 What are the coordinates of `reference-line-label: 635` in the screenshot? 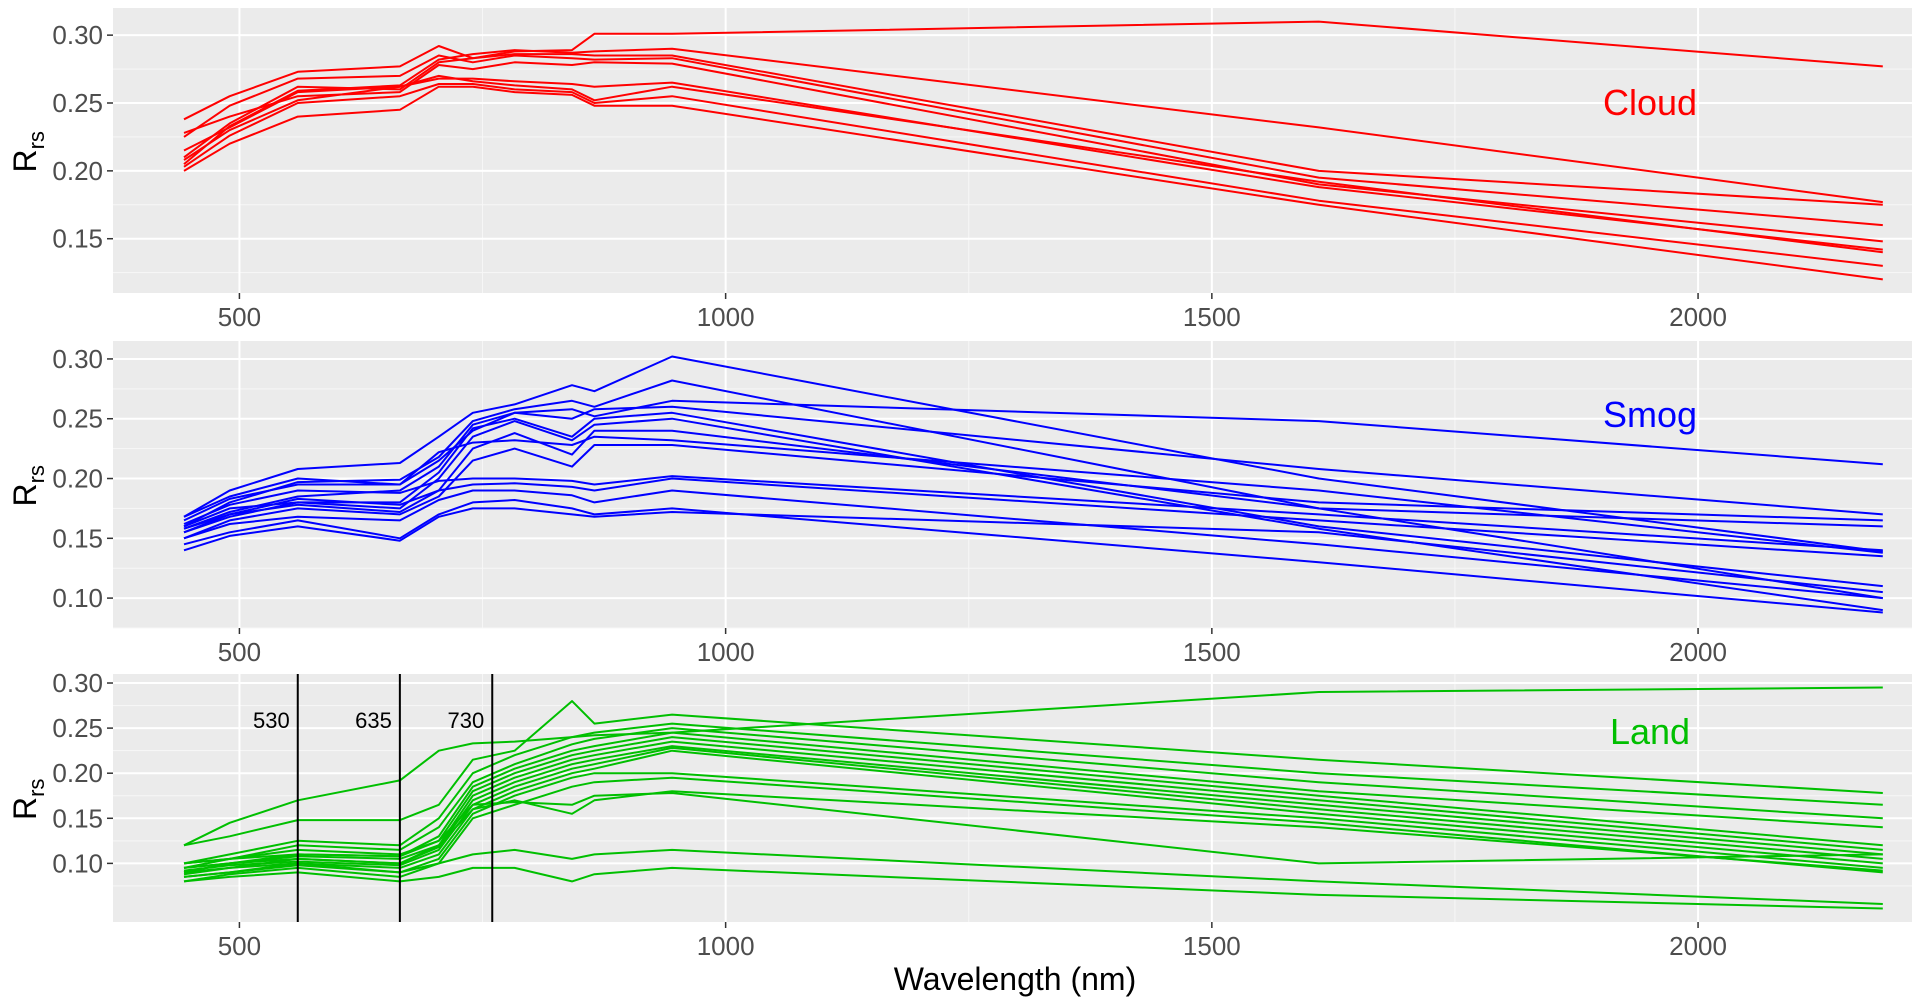 It's located at (373, 720).